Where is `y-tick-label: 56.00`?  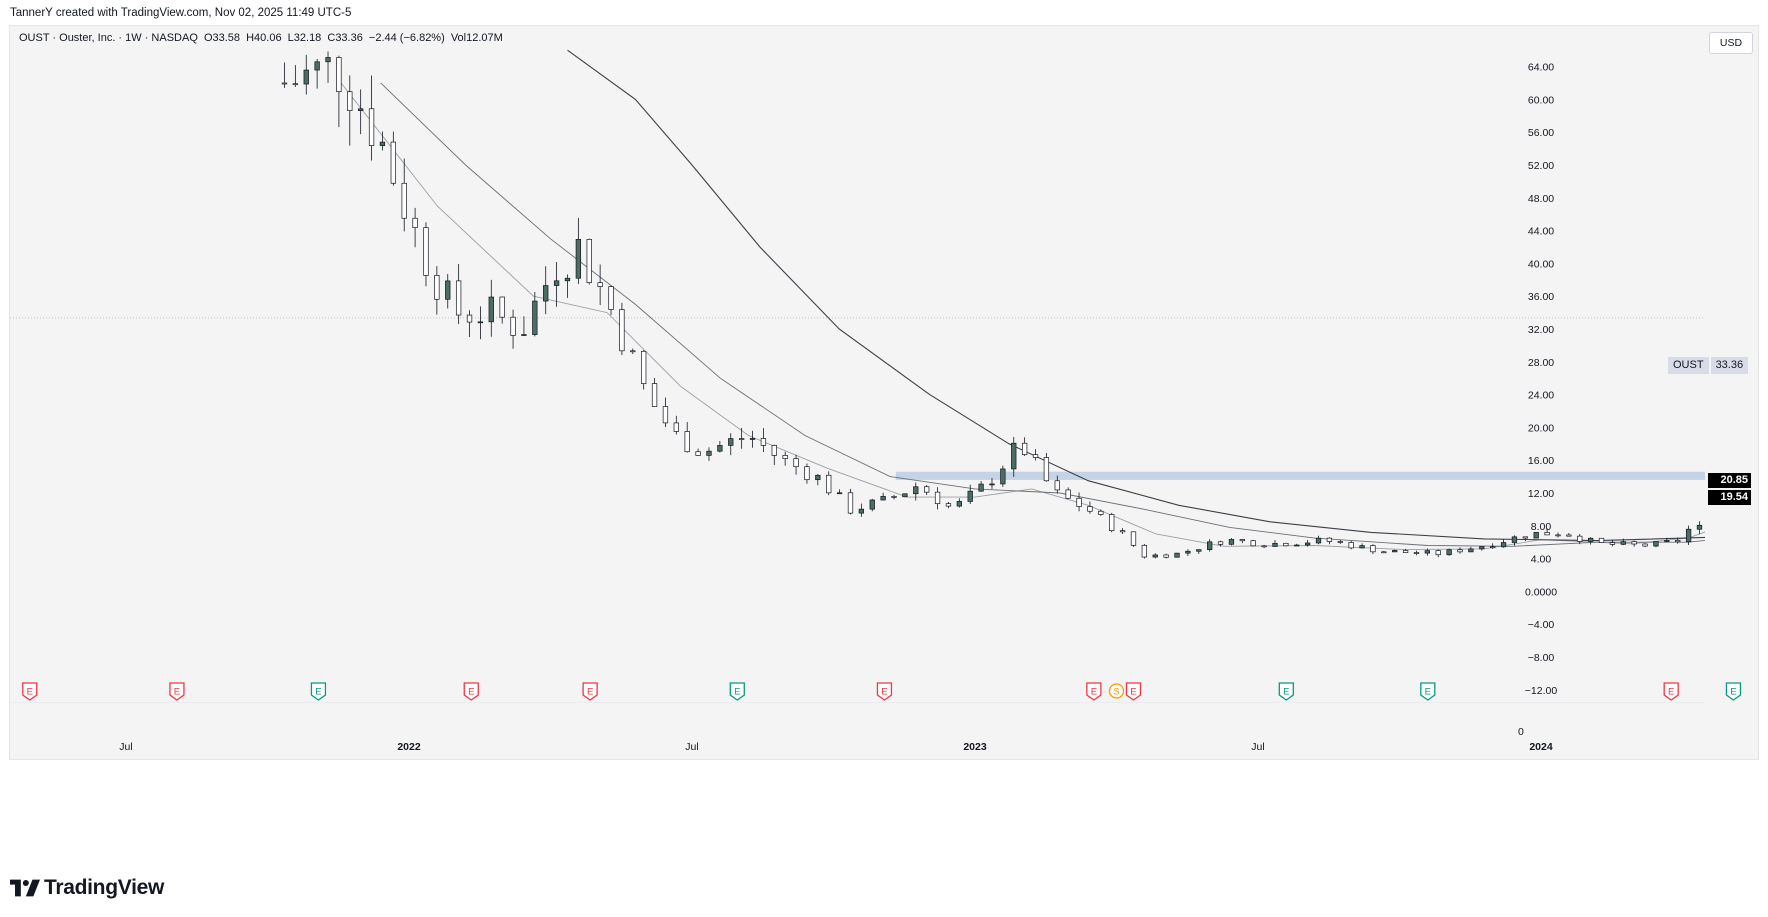 y-tick-label: 56.00 is located at coordinates (1541, 133).